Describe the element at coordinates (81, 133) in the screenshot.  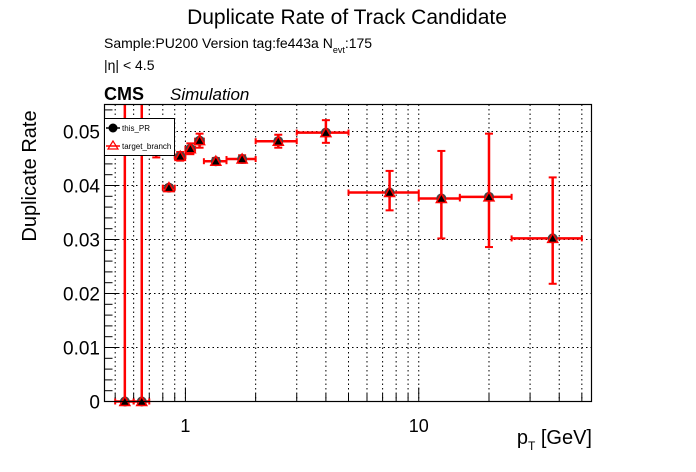
I see `y-tick-label: 0.05` at that location.